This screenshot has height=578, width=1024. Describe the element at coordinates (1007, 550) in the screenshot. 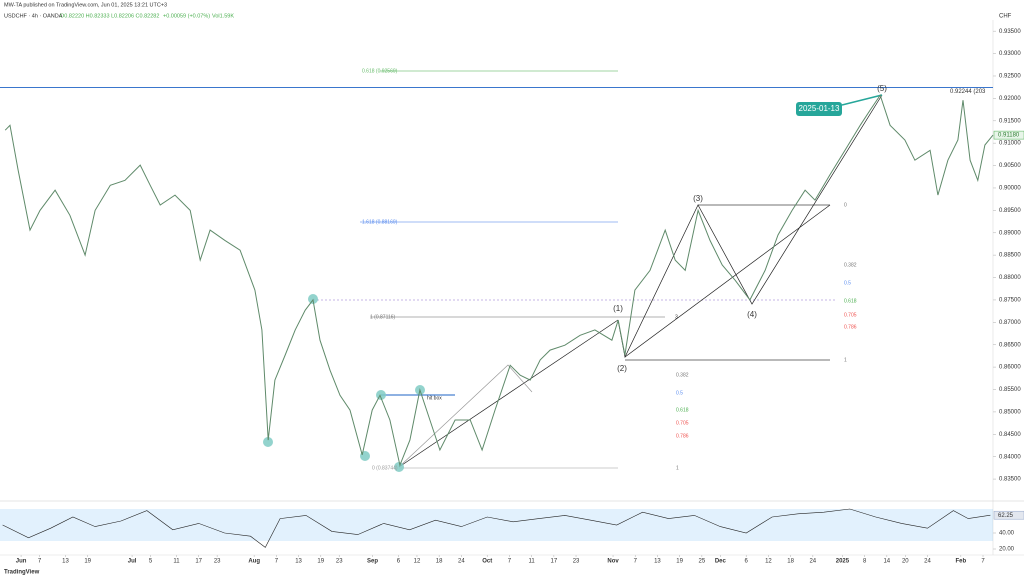

I see `y-tick-label: 20.00` at that location.